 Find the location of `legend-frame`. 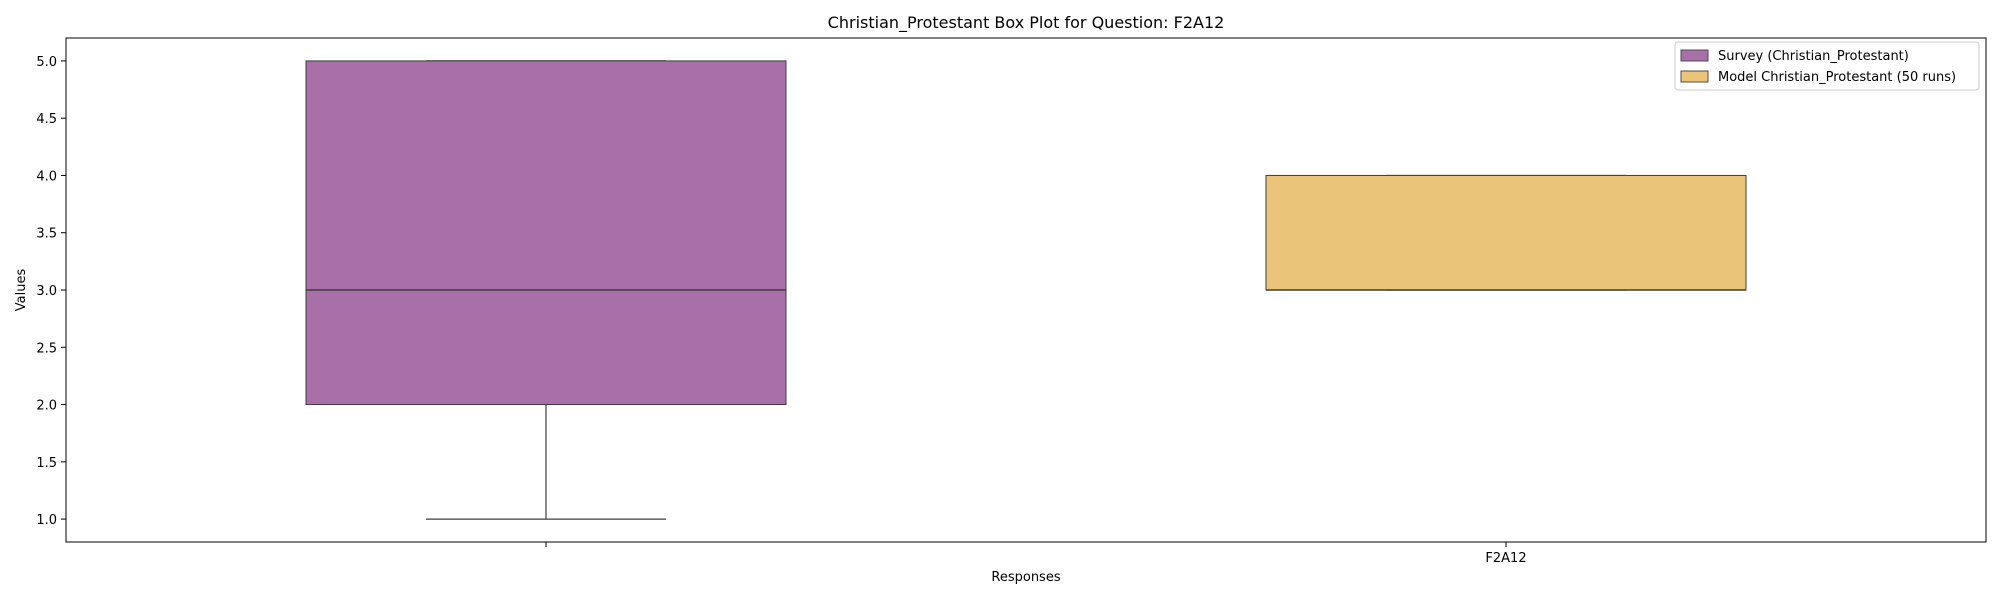

legend-frame is located at coordinates (1827, 66).